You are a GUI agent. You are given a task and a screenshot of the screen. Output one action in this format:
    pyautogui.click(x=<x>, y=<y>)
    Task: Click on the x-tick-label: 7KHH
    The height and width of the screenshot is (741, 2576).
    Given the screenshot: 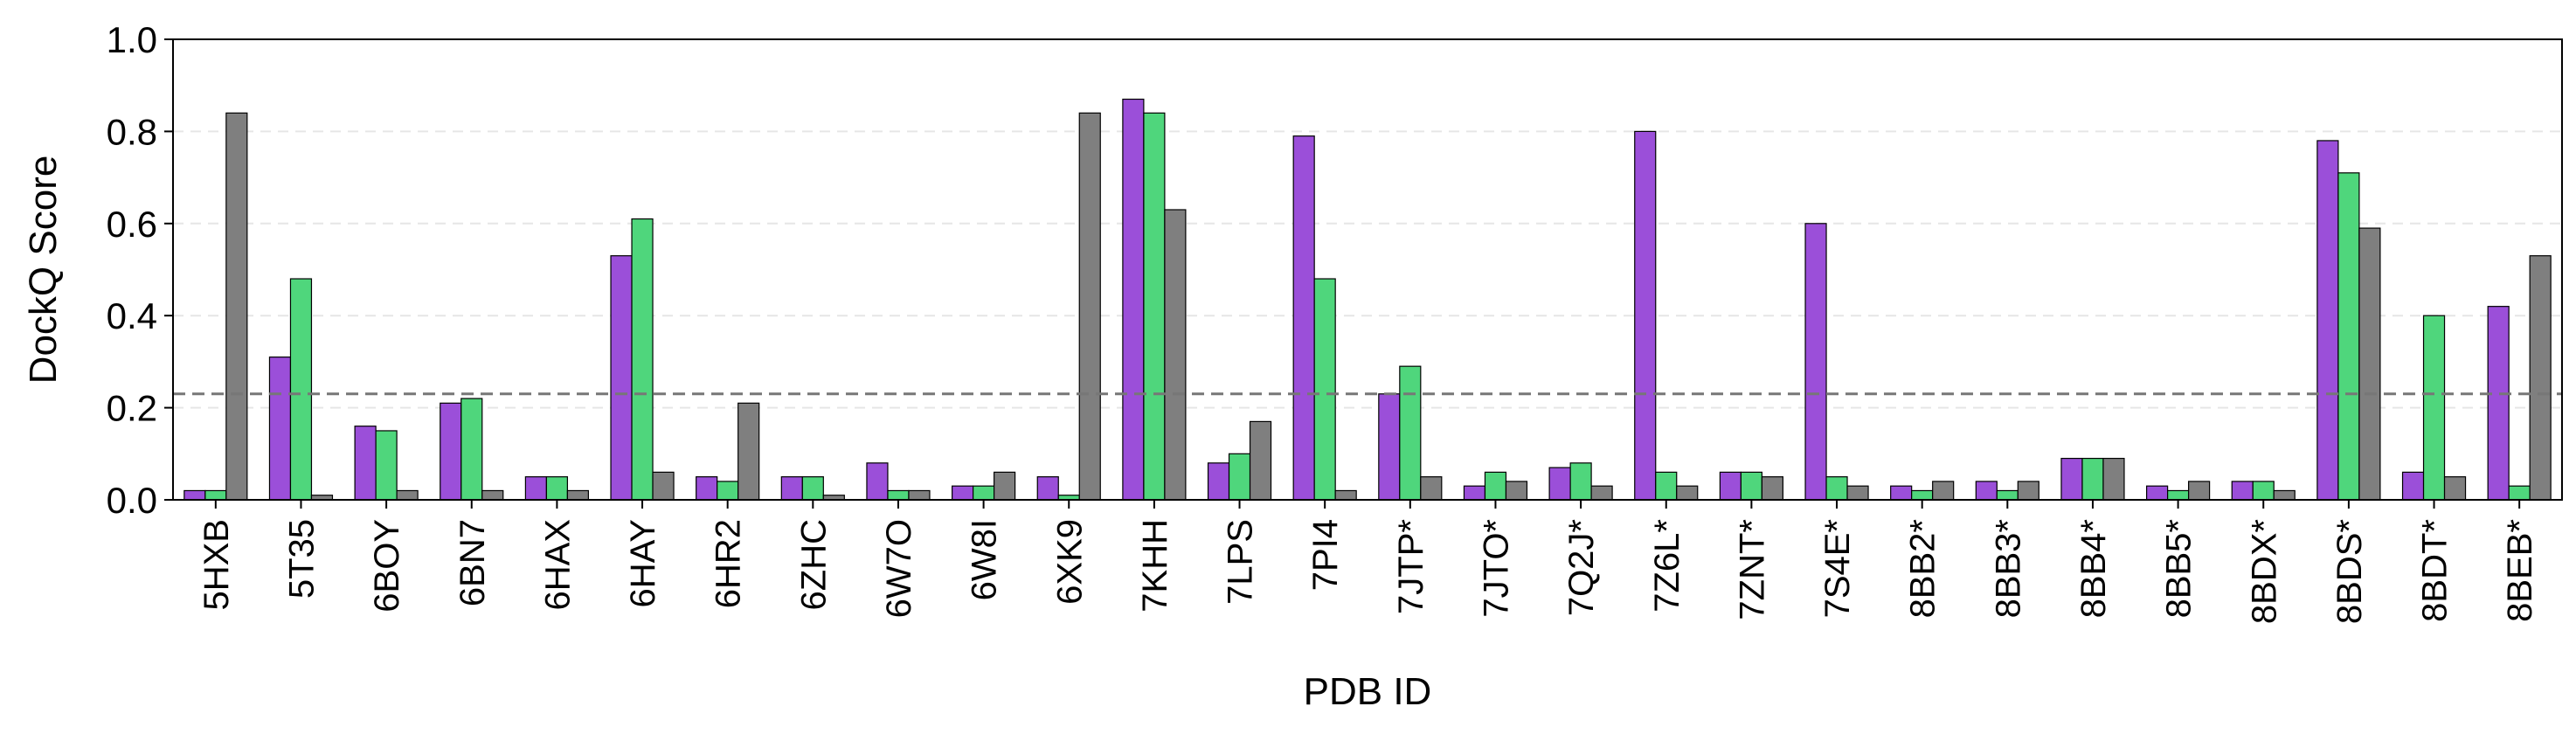 What is the action you would take?
    pyautogui.click(x=1155, y=566)
    